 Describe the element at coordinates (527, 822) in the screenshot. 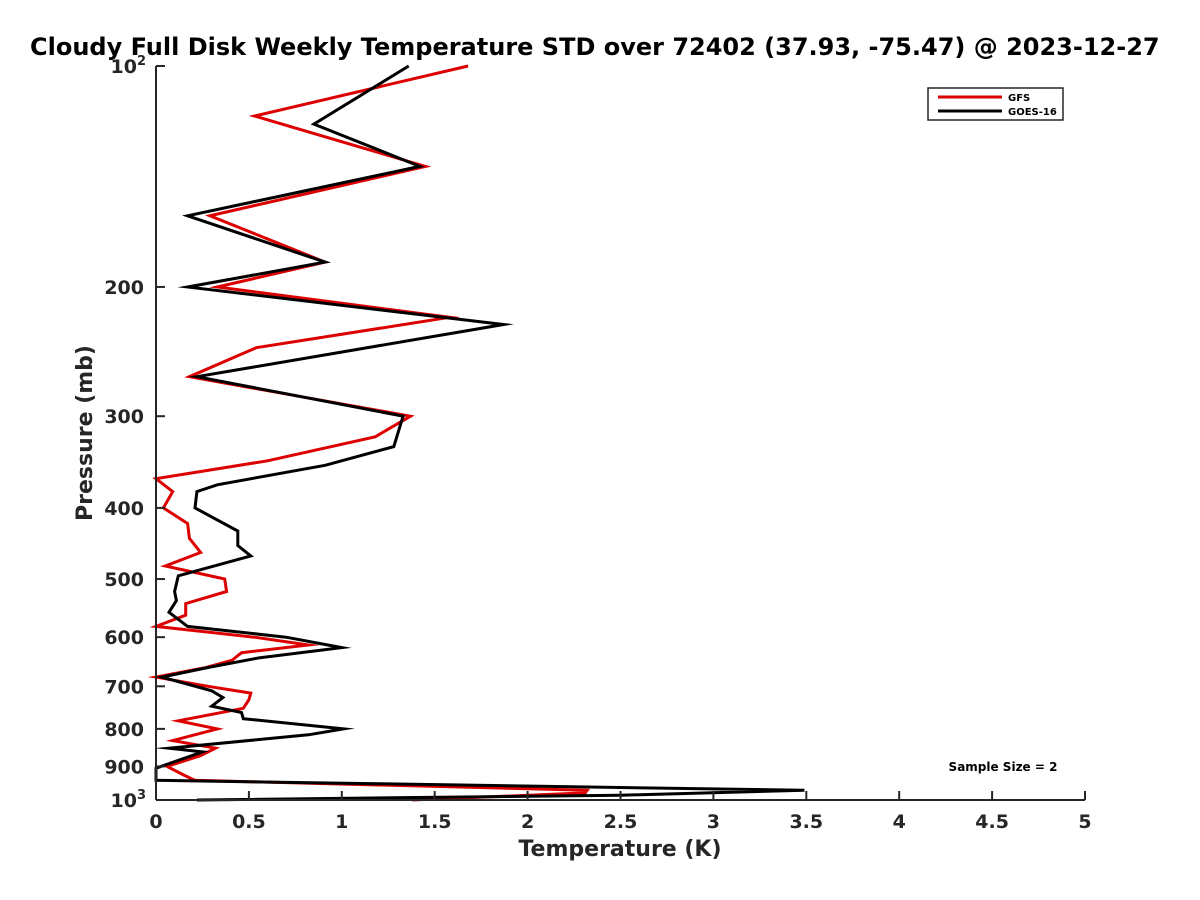

I see `x-tick-label: 2` at that location.